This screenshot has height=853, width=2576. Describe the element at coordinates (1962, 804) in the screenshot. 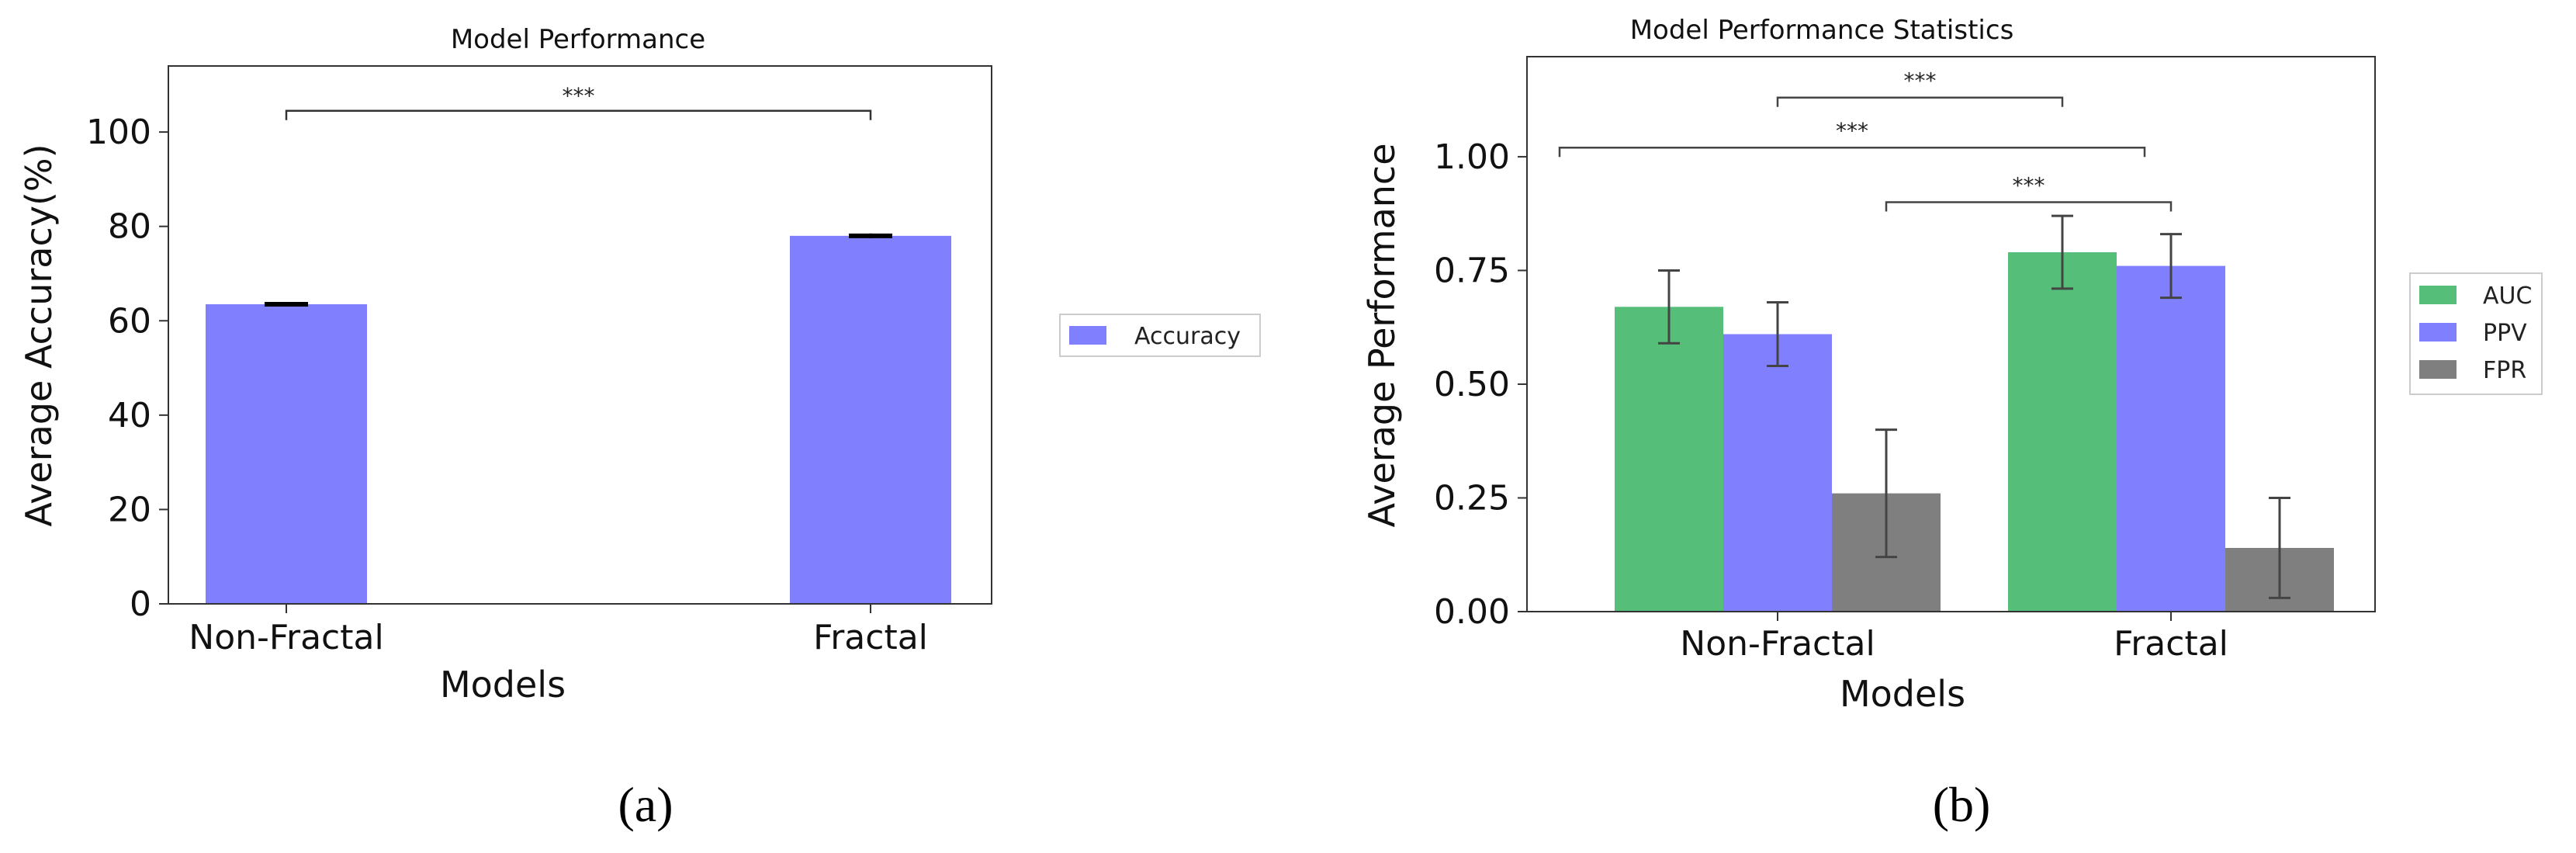

I see `caption-b: (b)` at that location.